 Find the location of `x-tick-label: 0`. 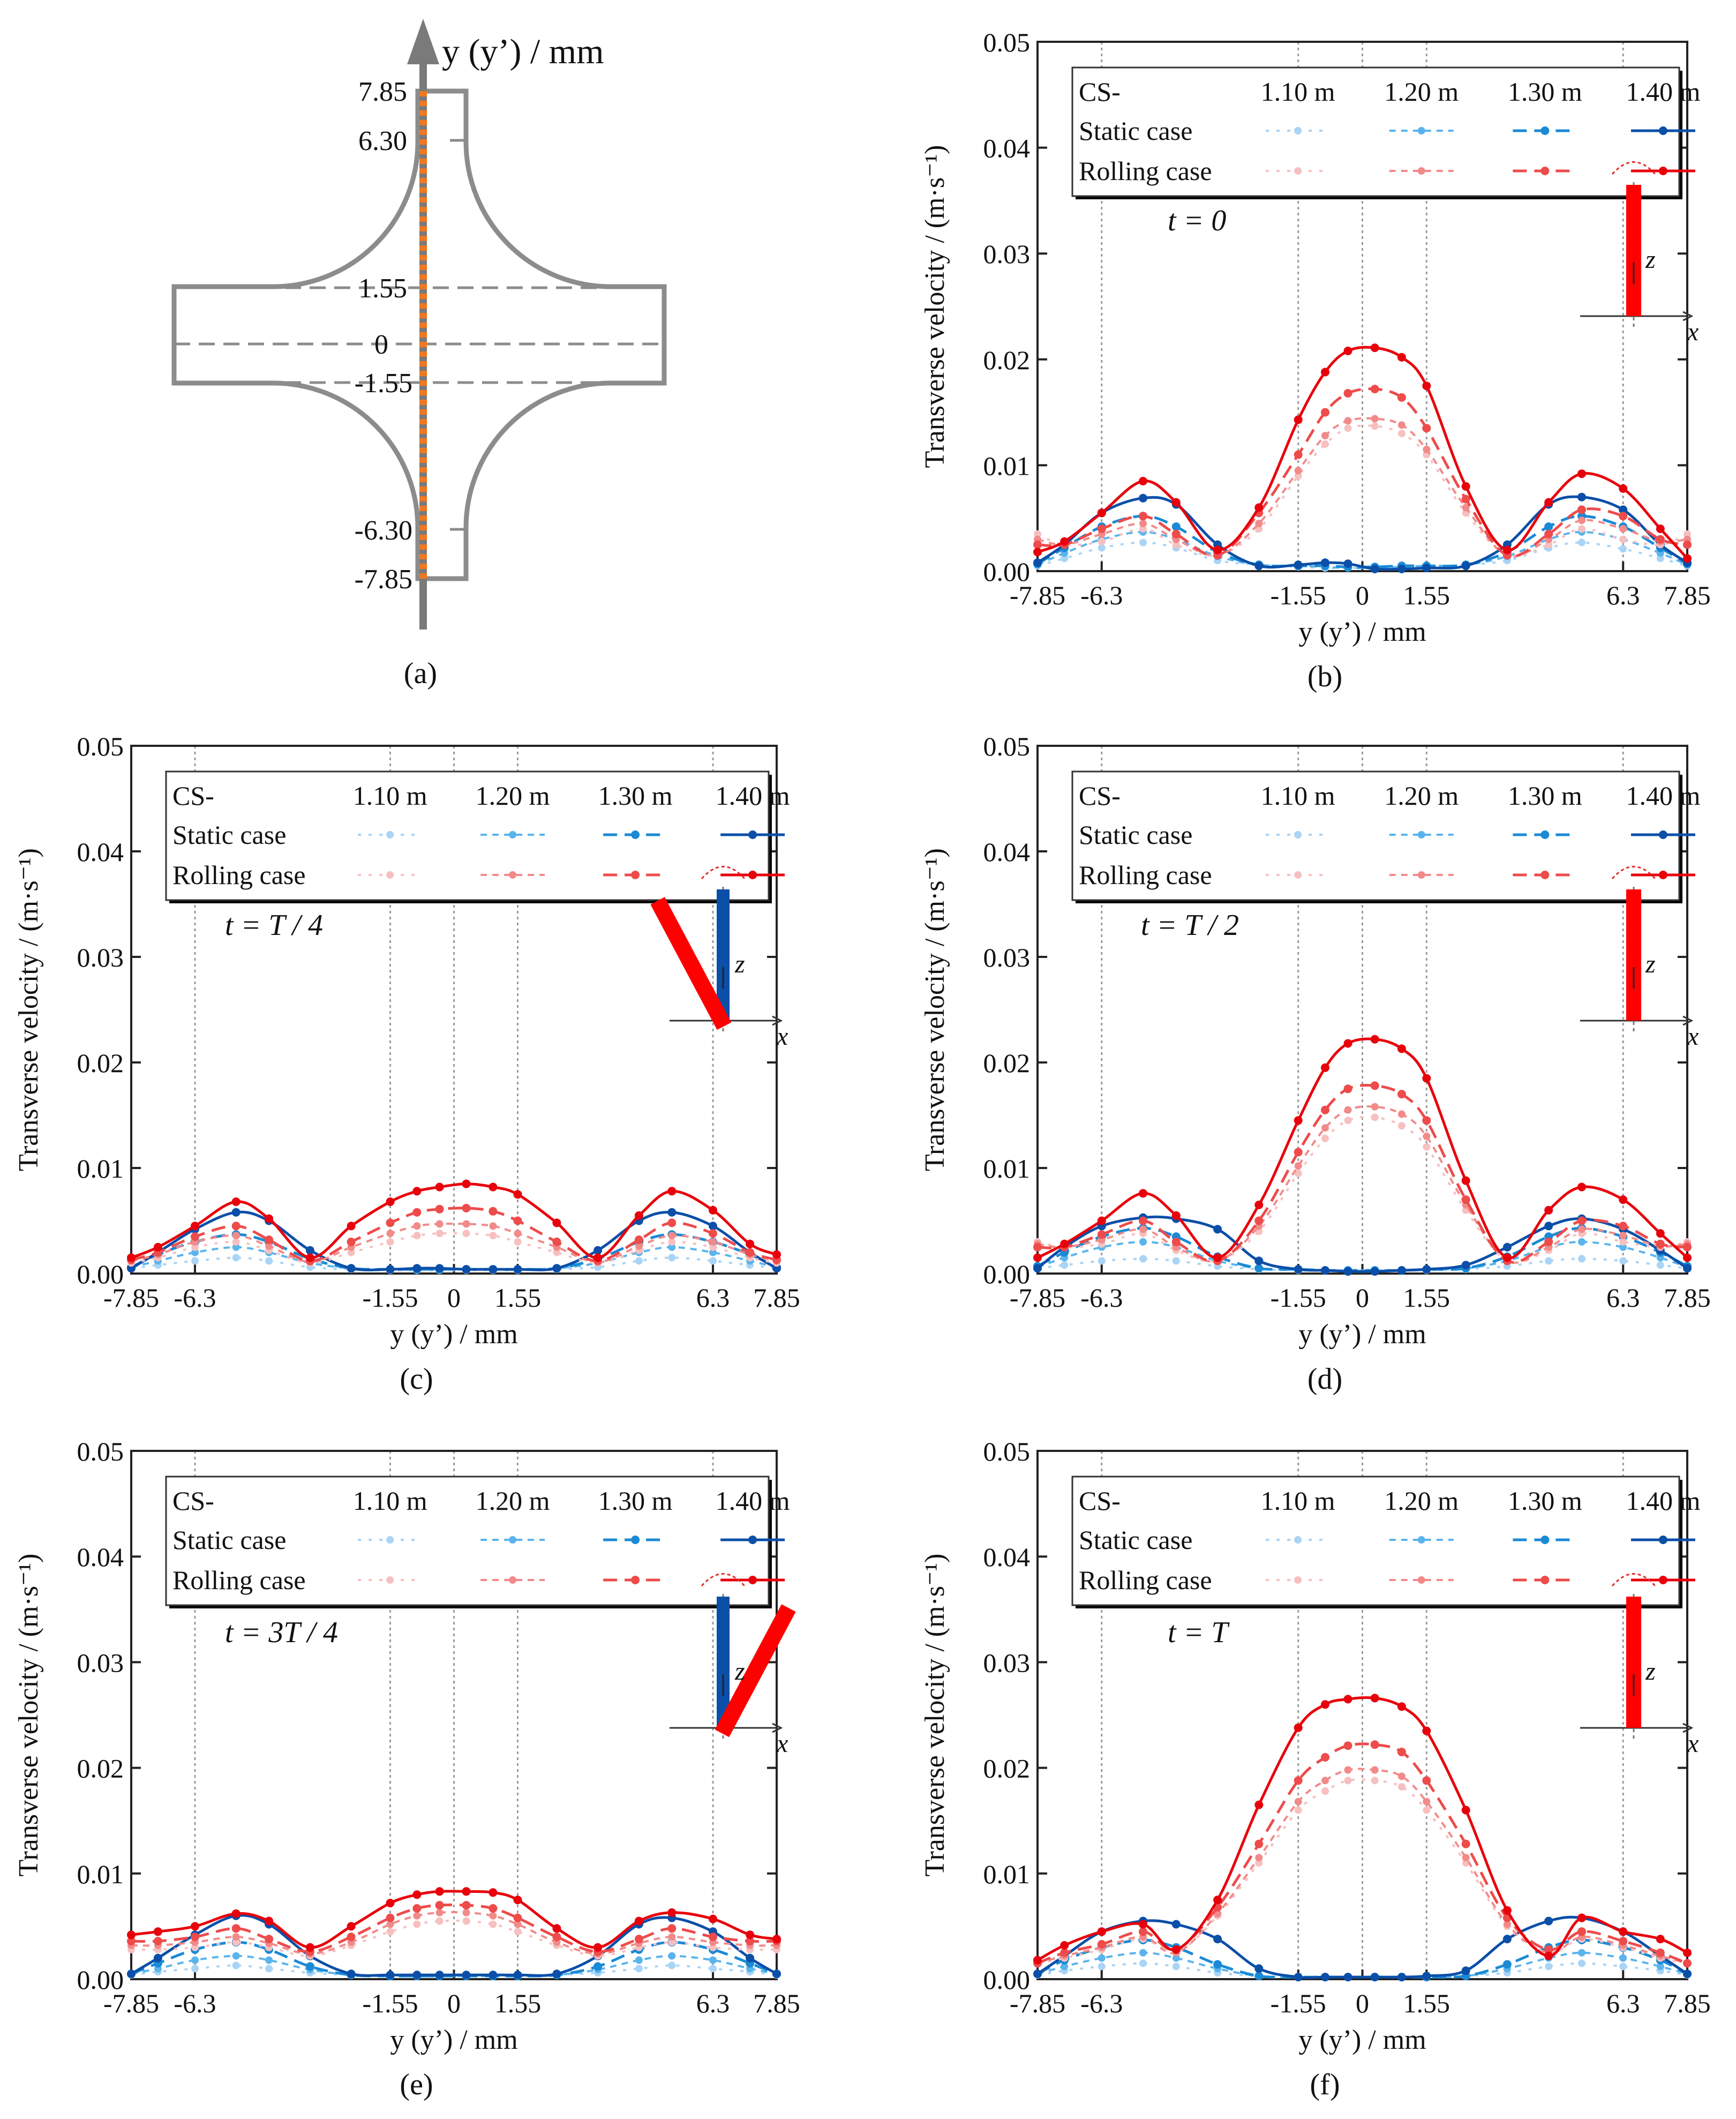

x-tick-label: 0 is located at coordinates (1363, 2003).